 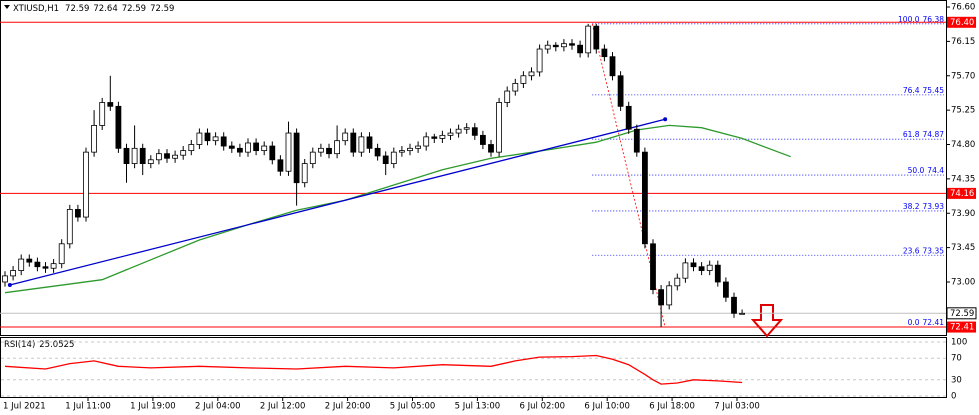 I want to click on y-tick-label: 74.35, so click(x=963, y=179).